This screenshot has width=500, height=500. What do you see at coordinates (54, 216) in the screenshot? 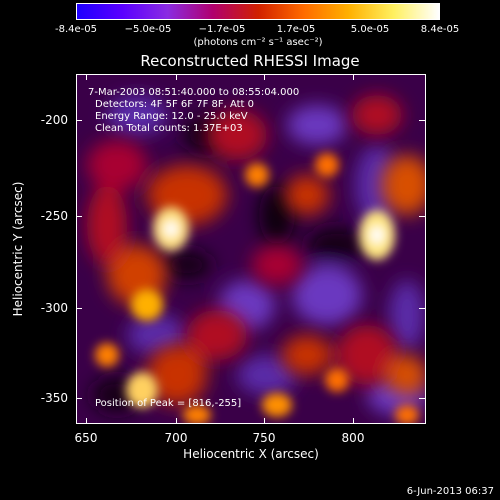
I see `y-tick-label: -250` at bounding box center [54, 216].